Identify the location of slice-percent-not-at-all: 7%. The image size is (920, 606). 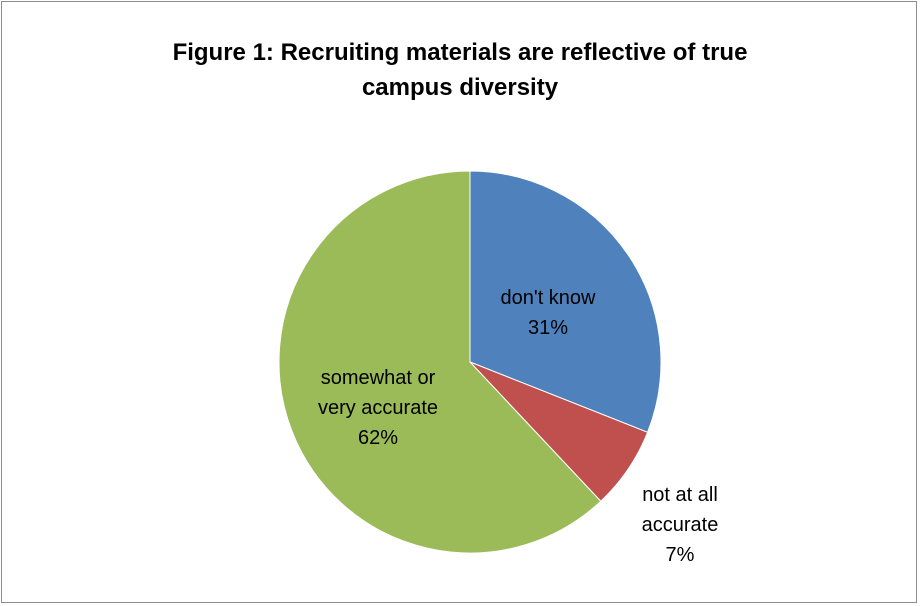
(680, 555).